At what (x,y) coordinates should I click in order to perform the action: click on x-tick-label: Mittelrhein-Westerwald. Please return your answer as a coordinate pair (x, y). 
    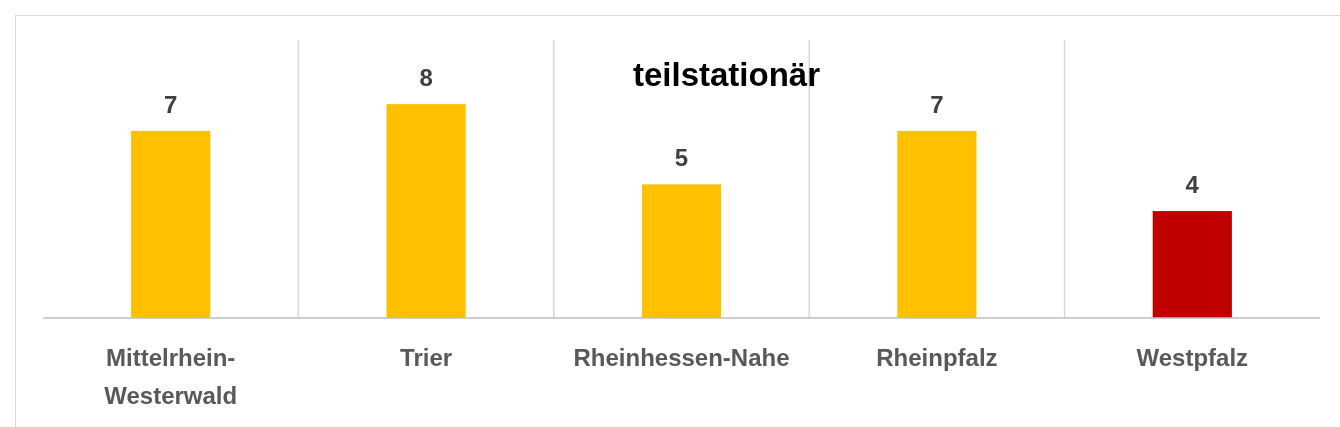
    Looking at the image, I should click on (171, 376).